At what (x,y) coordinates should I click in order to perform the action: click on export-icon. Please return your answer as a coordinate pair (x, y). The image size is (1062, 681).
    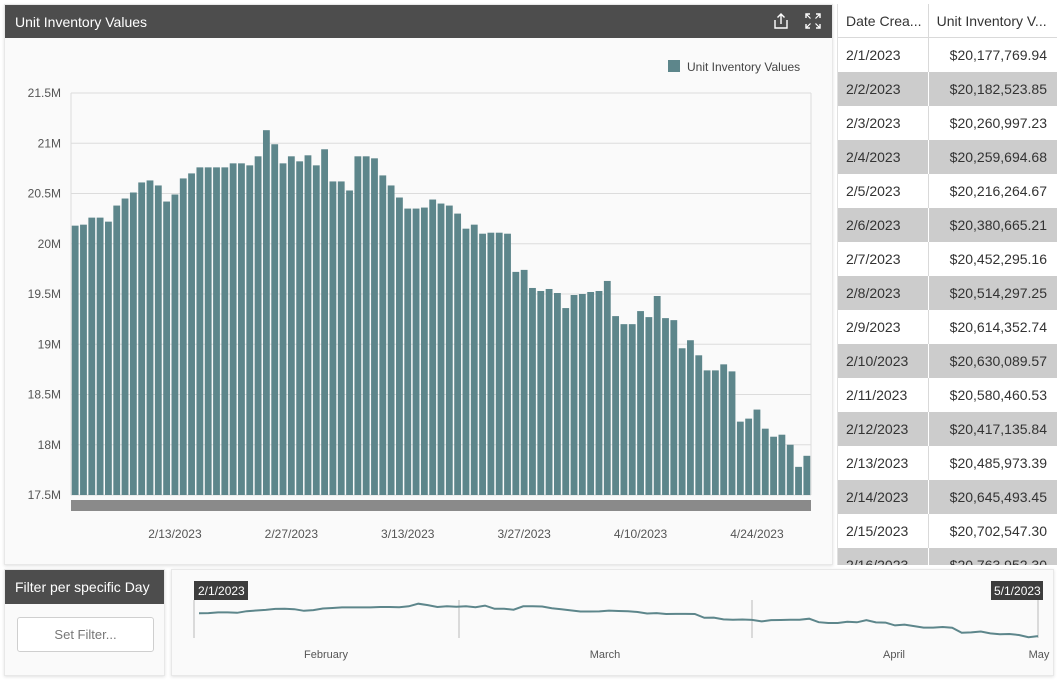
    Looking at the image, I should click on (781, 21).